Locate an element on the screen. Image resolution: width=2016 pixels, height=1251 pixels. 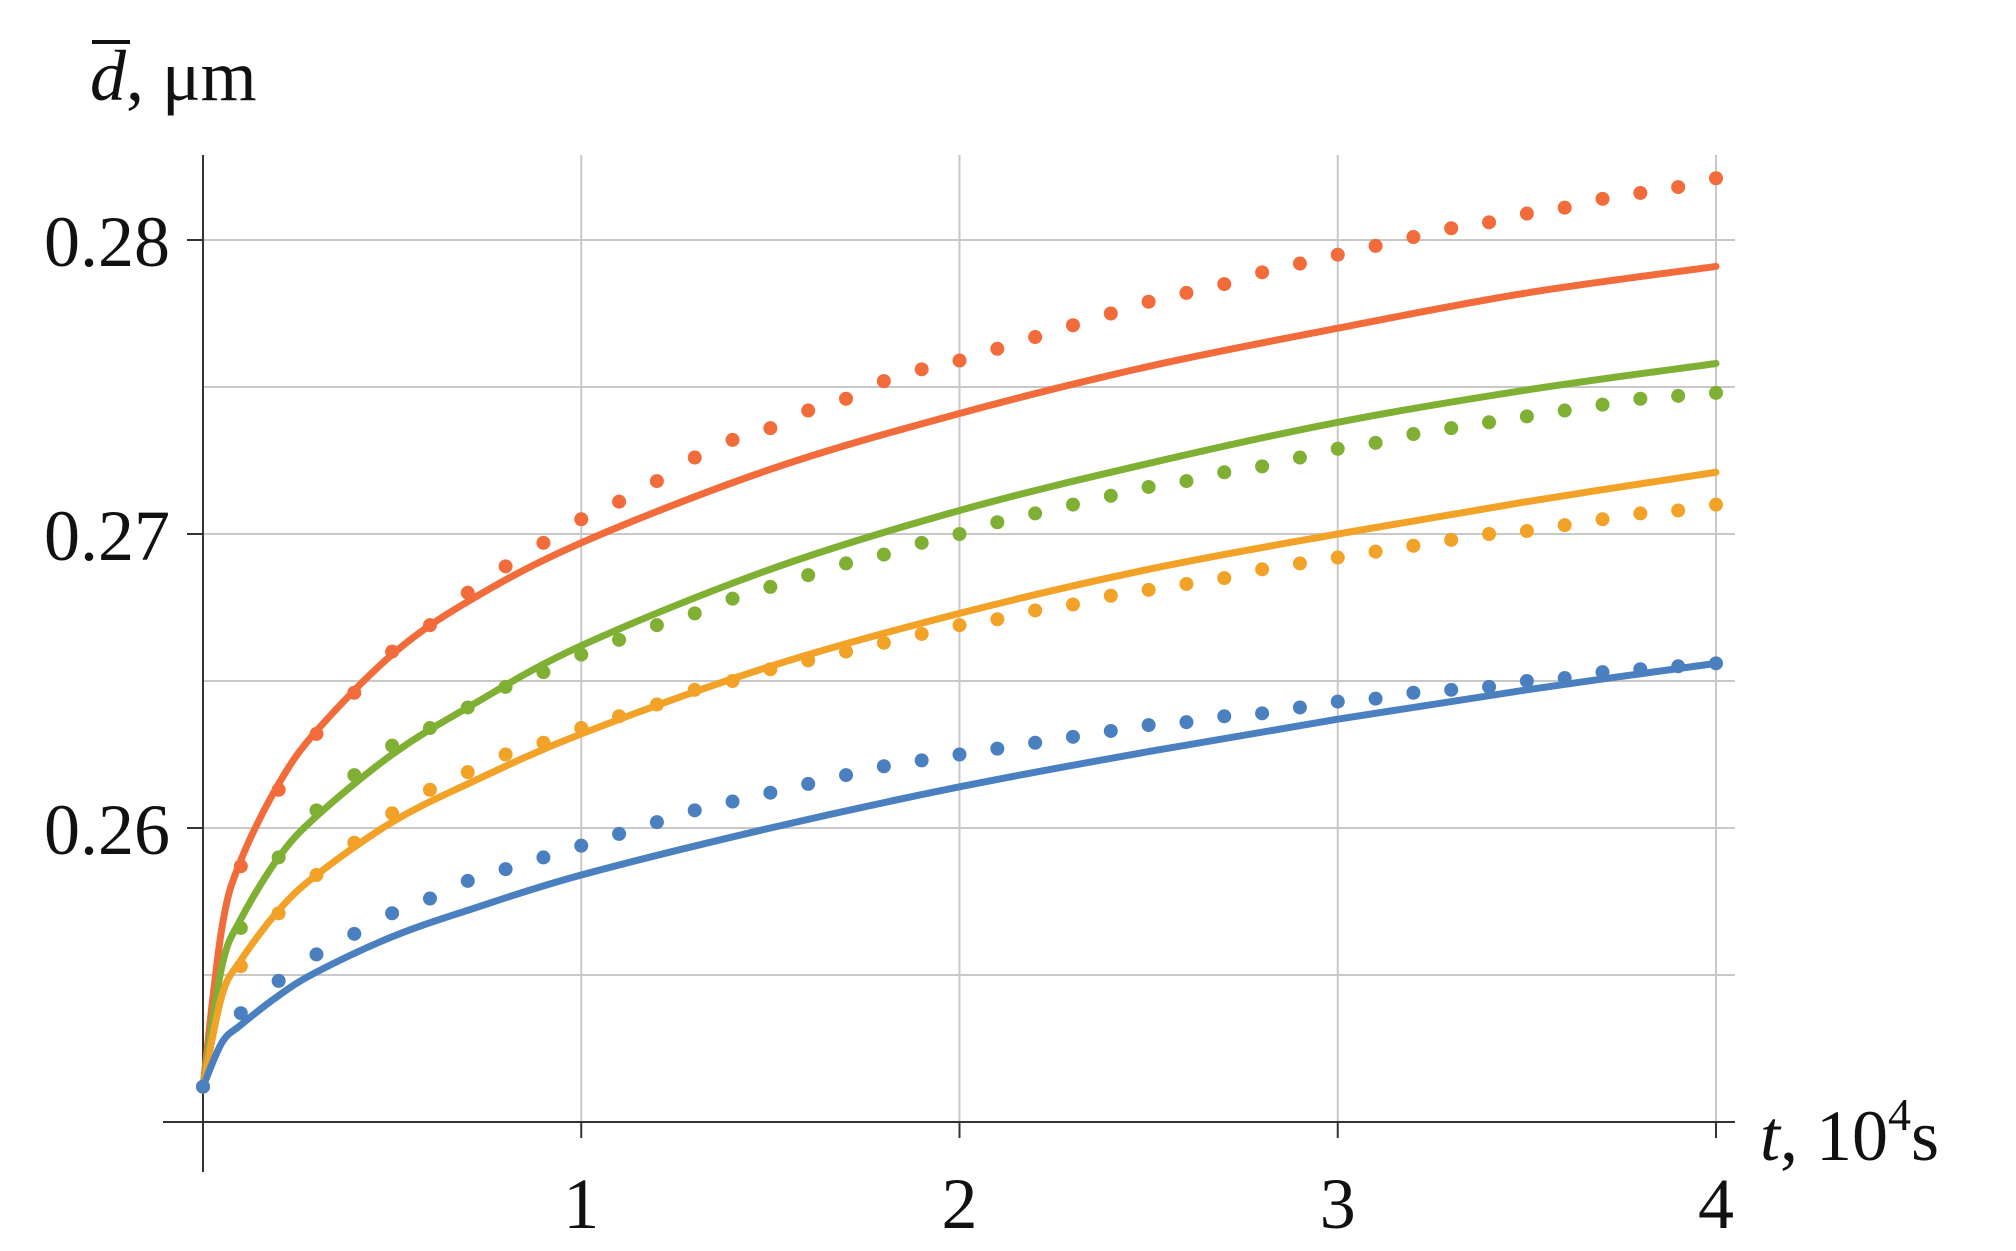
x-axis-unit-prefix: , 10 is located at coordinates (1834, 1136).